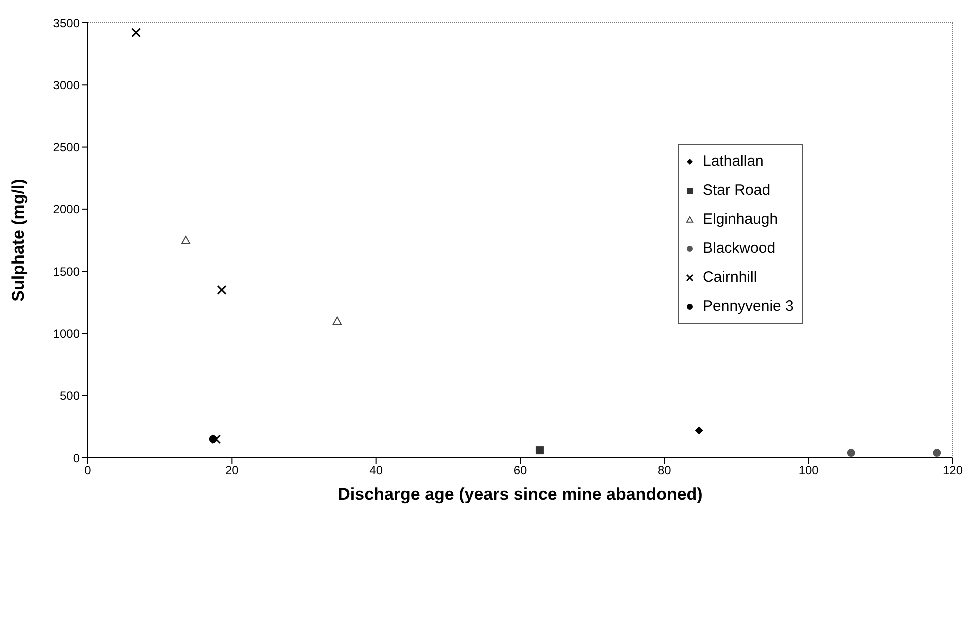 The height and width of the screenshot is (637, 980). Describe the element at coordinates (66, 209) in the screenshot. I see `y-tick-label: 2000` at that location.